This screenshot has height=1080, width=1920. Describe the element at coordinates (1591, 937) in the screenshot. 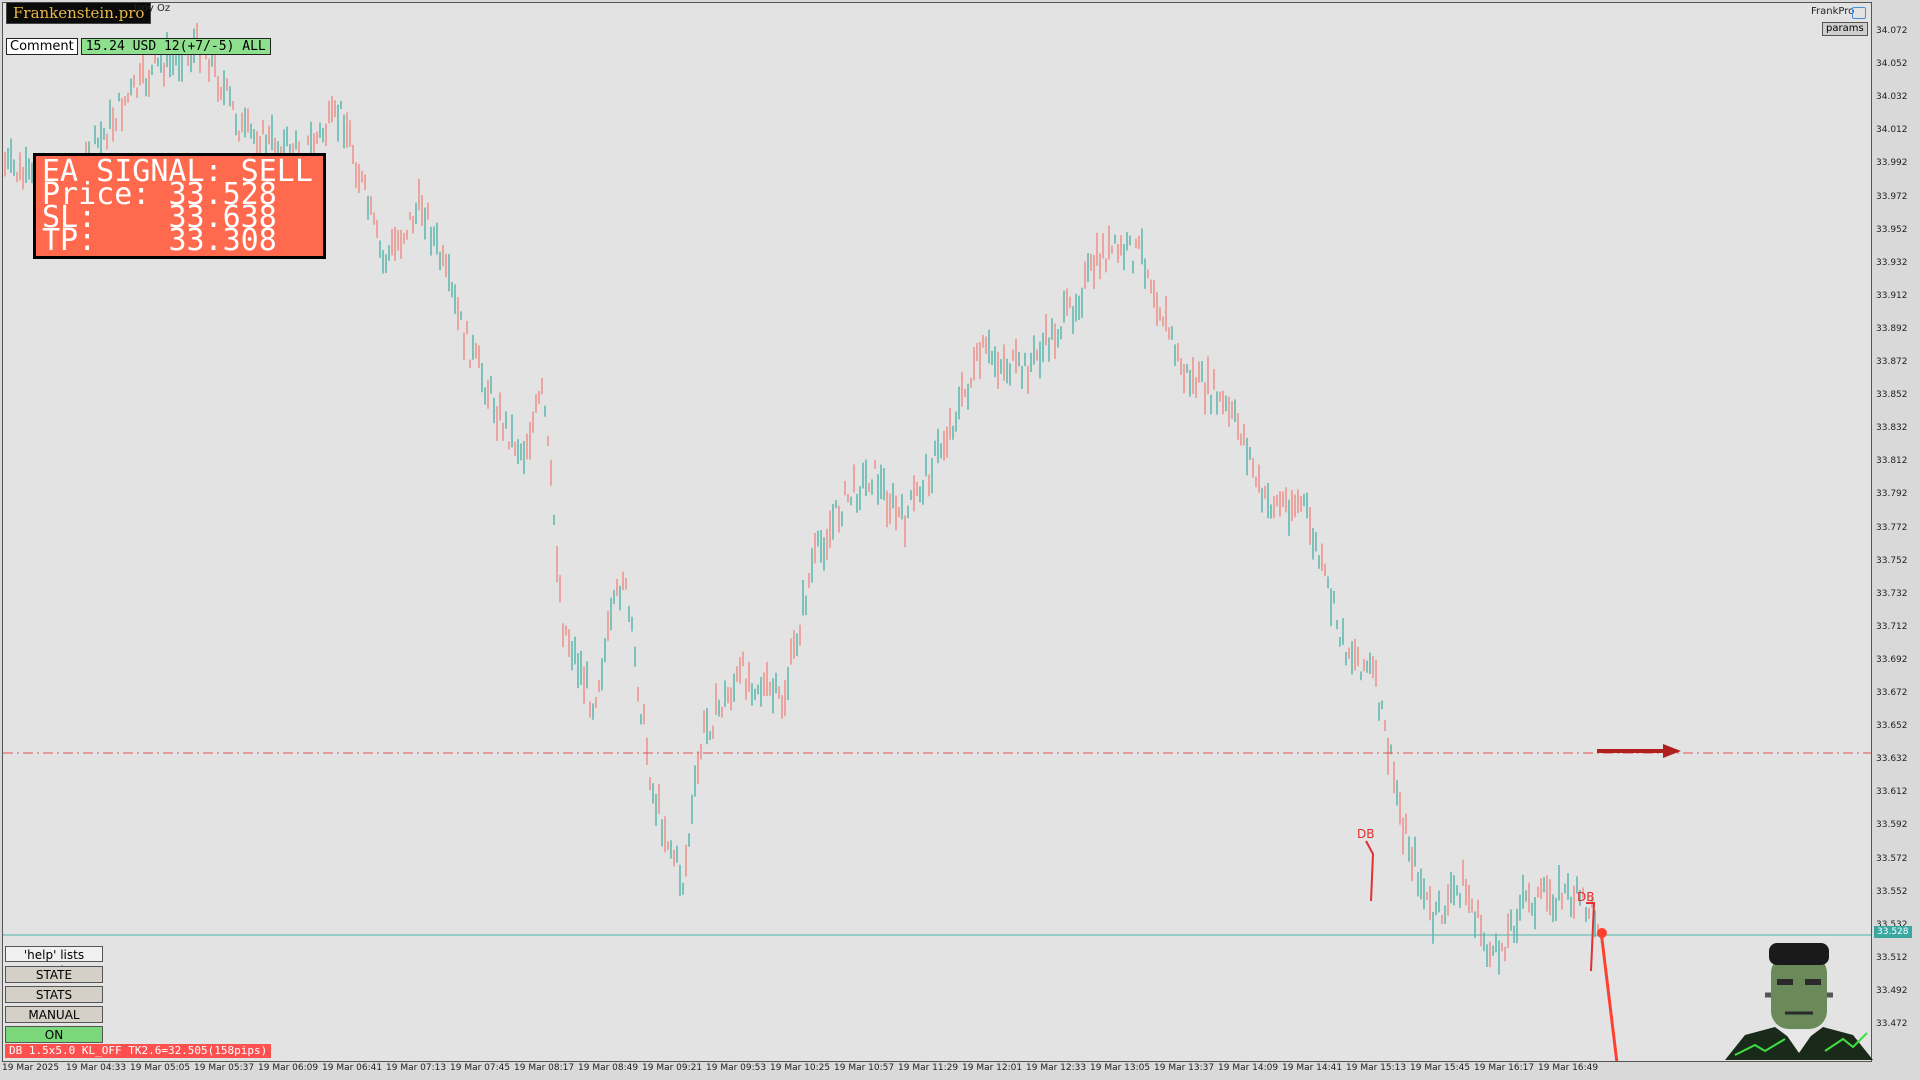

I see `db-marker-2-line` at that location.